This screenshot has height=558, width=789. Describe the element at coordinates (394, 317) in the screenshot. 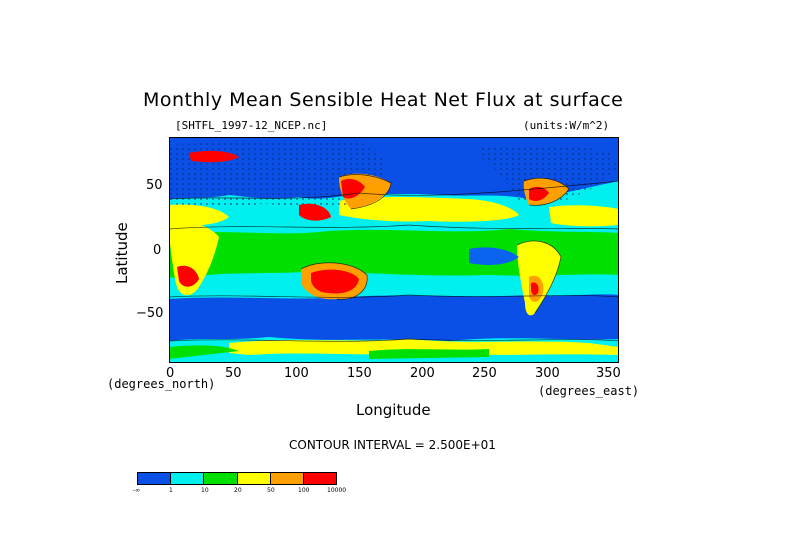

I see `southern-ocean-band` at that location.